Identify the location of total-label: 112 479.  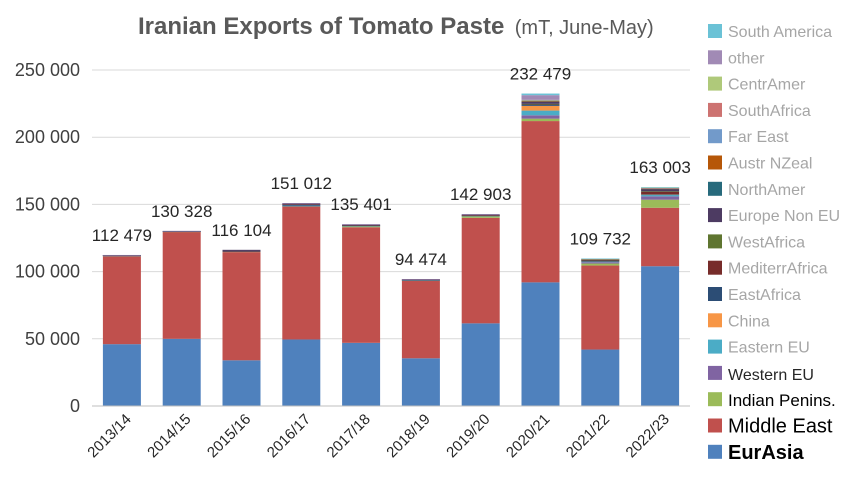
(122, 235).